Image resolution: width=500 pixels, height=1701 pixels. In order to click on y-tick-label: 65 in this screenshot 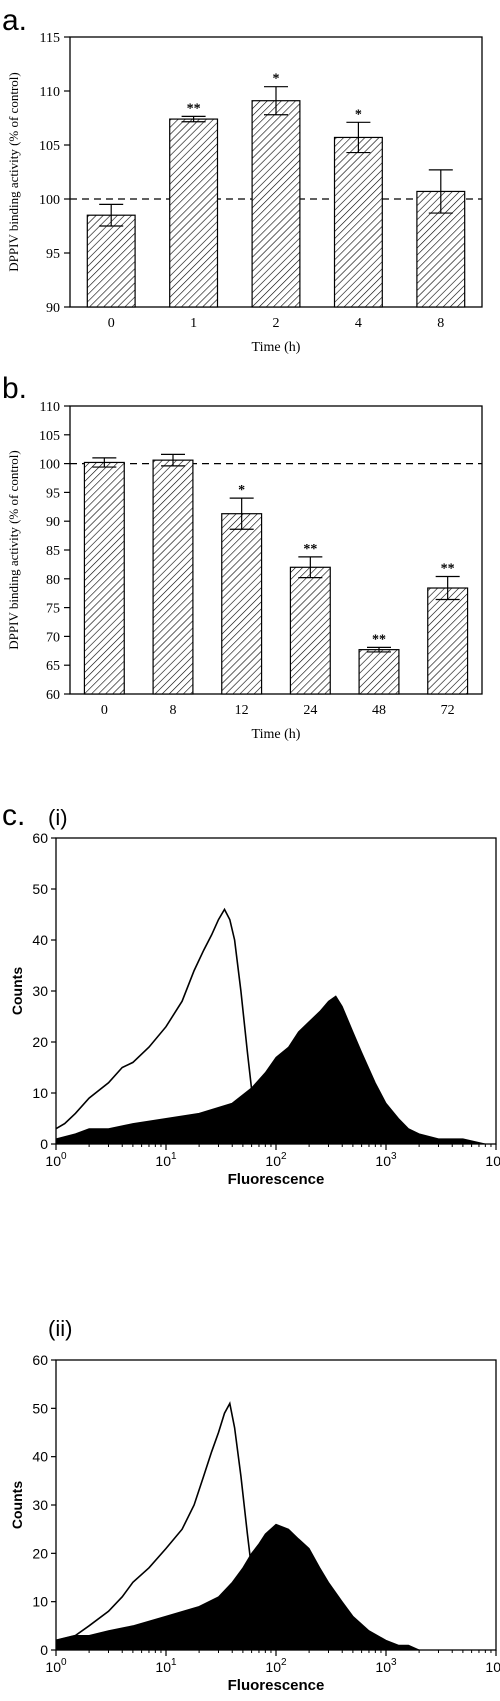, I will do `click(53, 666)`.